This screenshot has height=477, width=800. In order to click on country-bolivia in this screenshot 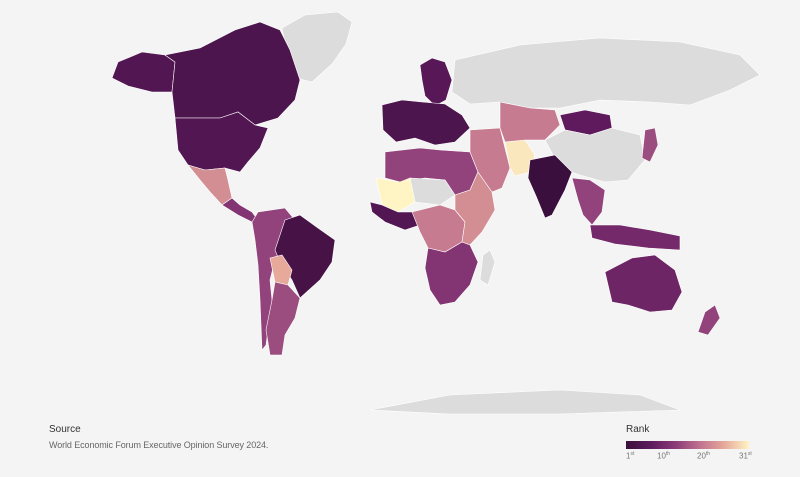, I will do `click(281, 270)`.